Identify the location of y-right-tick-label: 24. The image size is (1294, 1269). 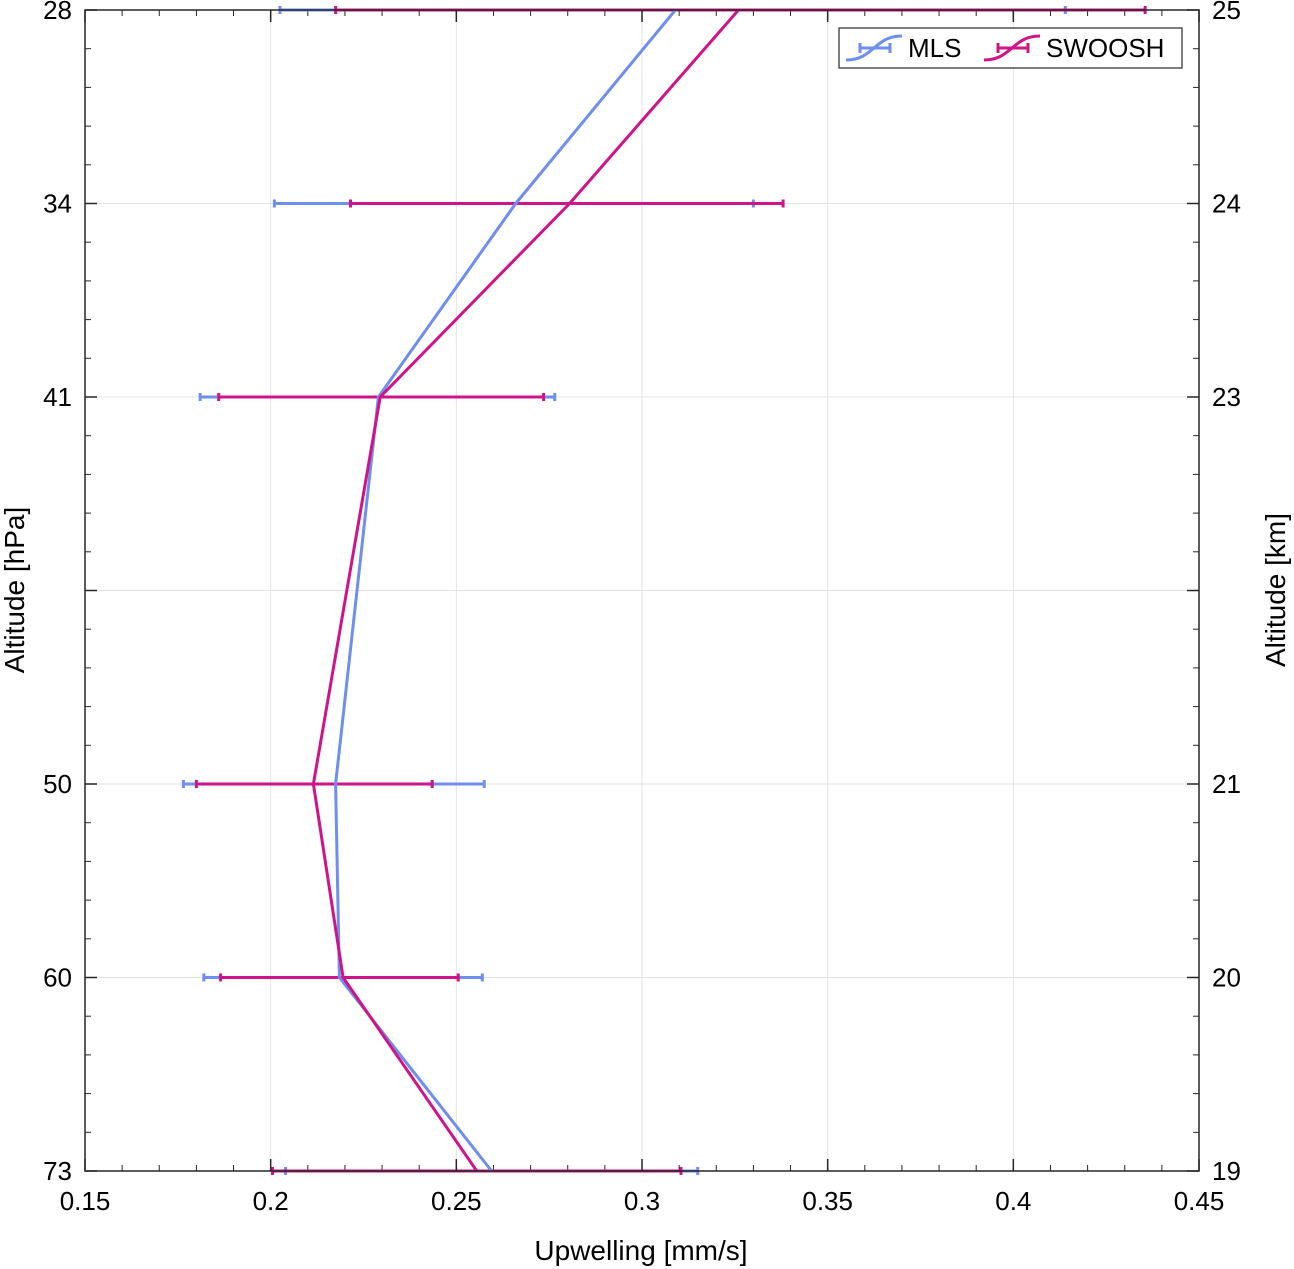
(1226, 204).